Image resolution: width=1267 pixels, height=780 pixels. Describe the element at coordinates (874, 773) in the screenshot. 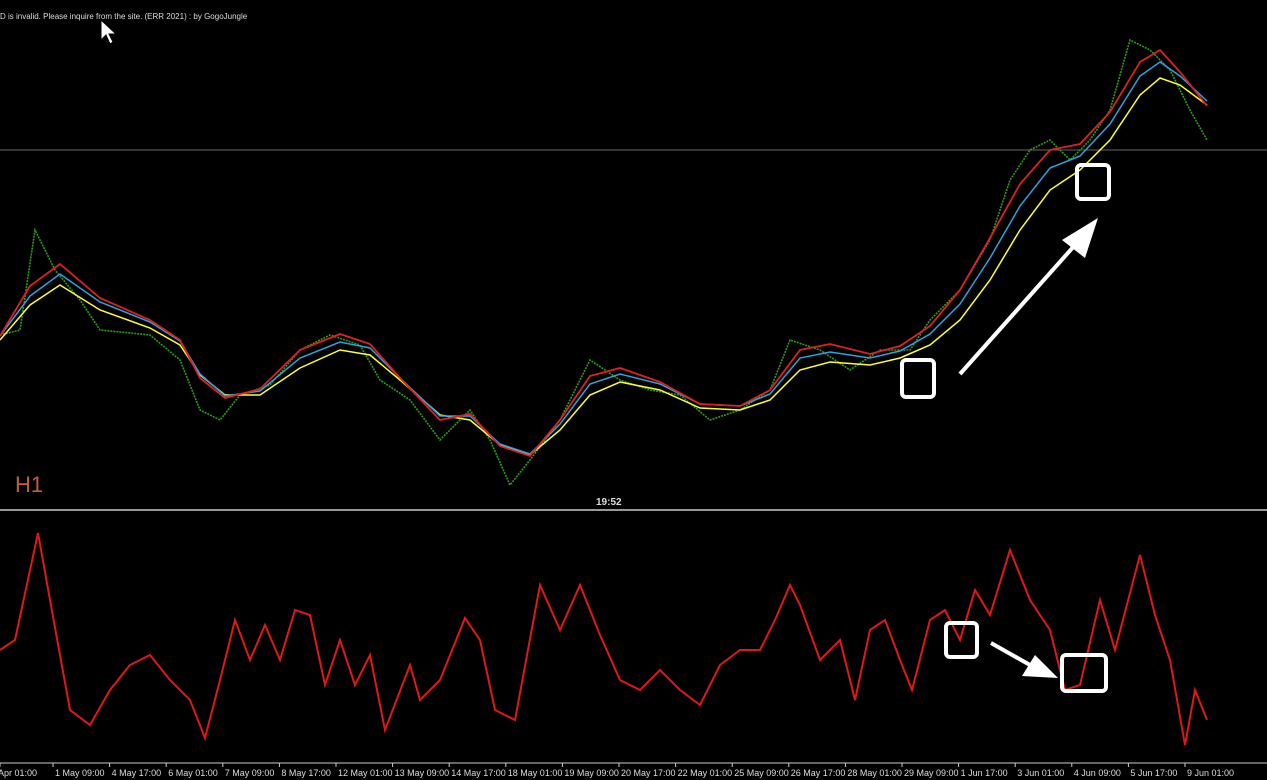

I see `time-label: 28 May 01:00` at that location.